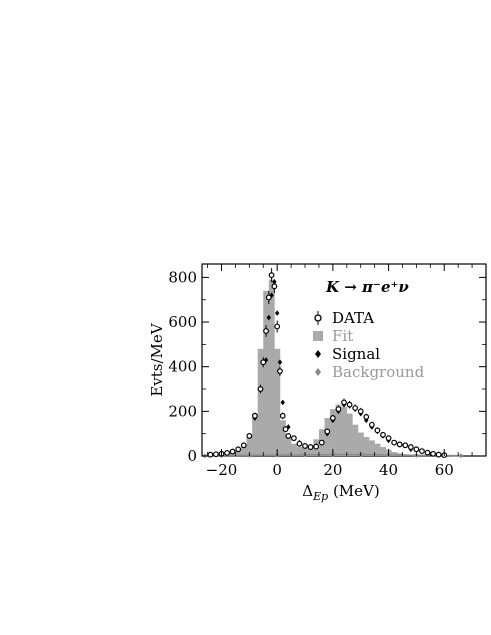  I want to click on x-tick-label: 60, so click(444, 470).